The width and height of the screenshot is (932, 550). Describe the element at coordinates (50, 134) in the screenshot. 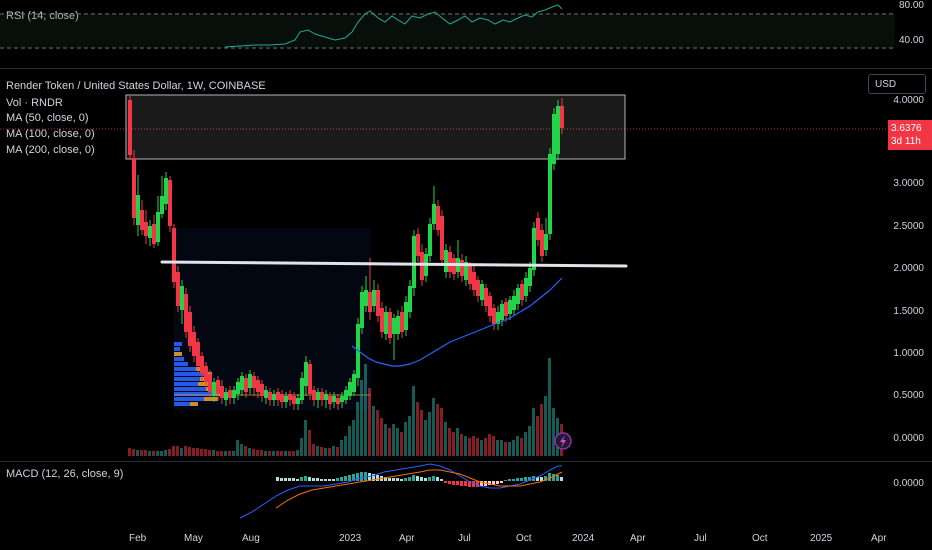

I see `indicator-ma100: MA (100, close, 0)` at that location.